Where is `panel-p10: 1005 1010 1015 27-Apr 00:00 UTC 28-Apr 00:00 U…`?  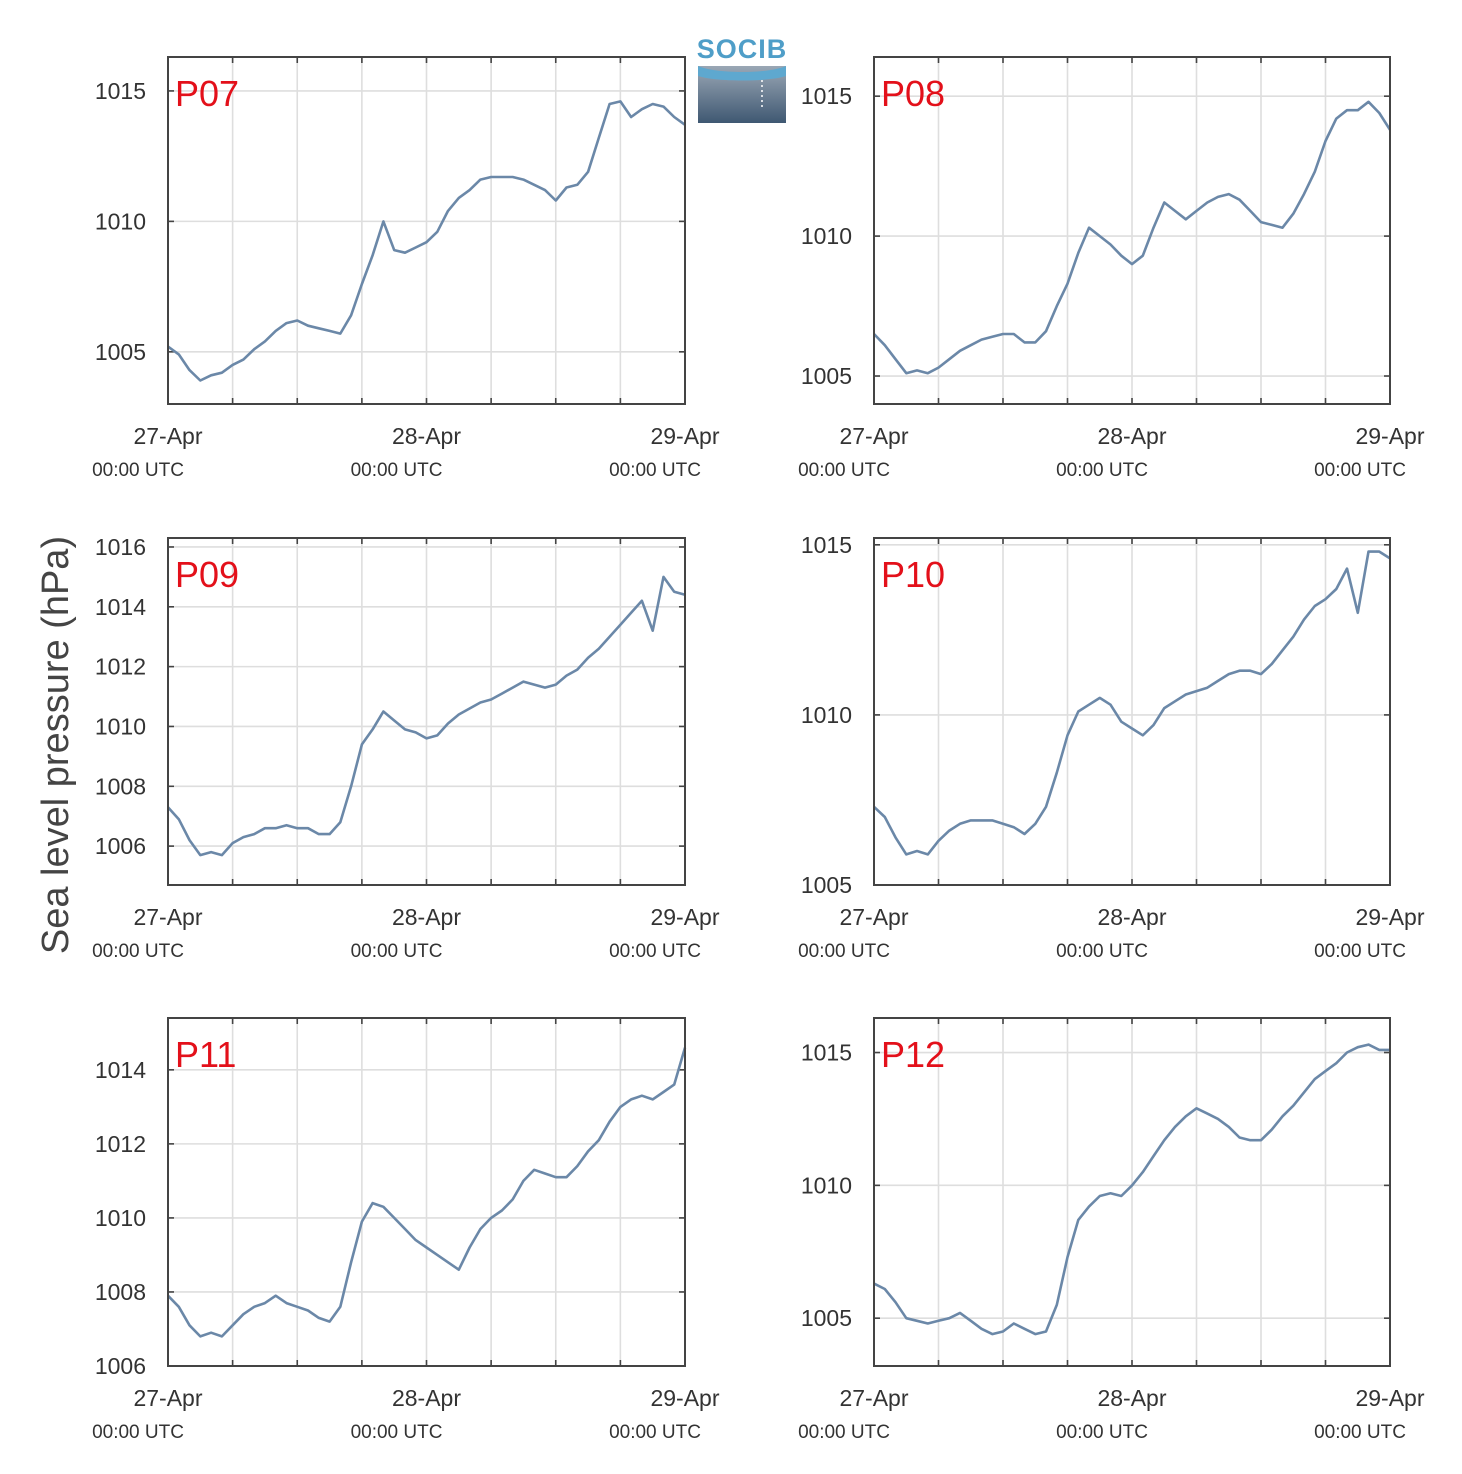 panel-p10: 1005 1010 1015 27-Apr 00:00 UTC 28-Apr 00:00 U… is located at coordinates (1111, 747).